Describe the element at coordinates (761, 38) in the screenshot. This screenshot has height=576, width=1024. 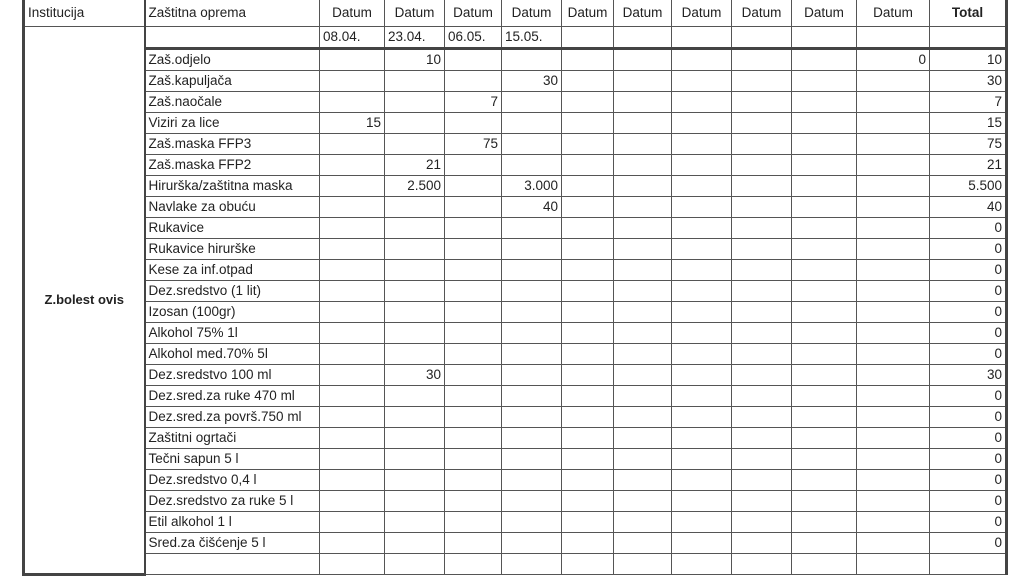
I see `date-value` at that location.